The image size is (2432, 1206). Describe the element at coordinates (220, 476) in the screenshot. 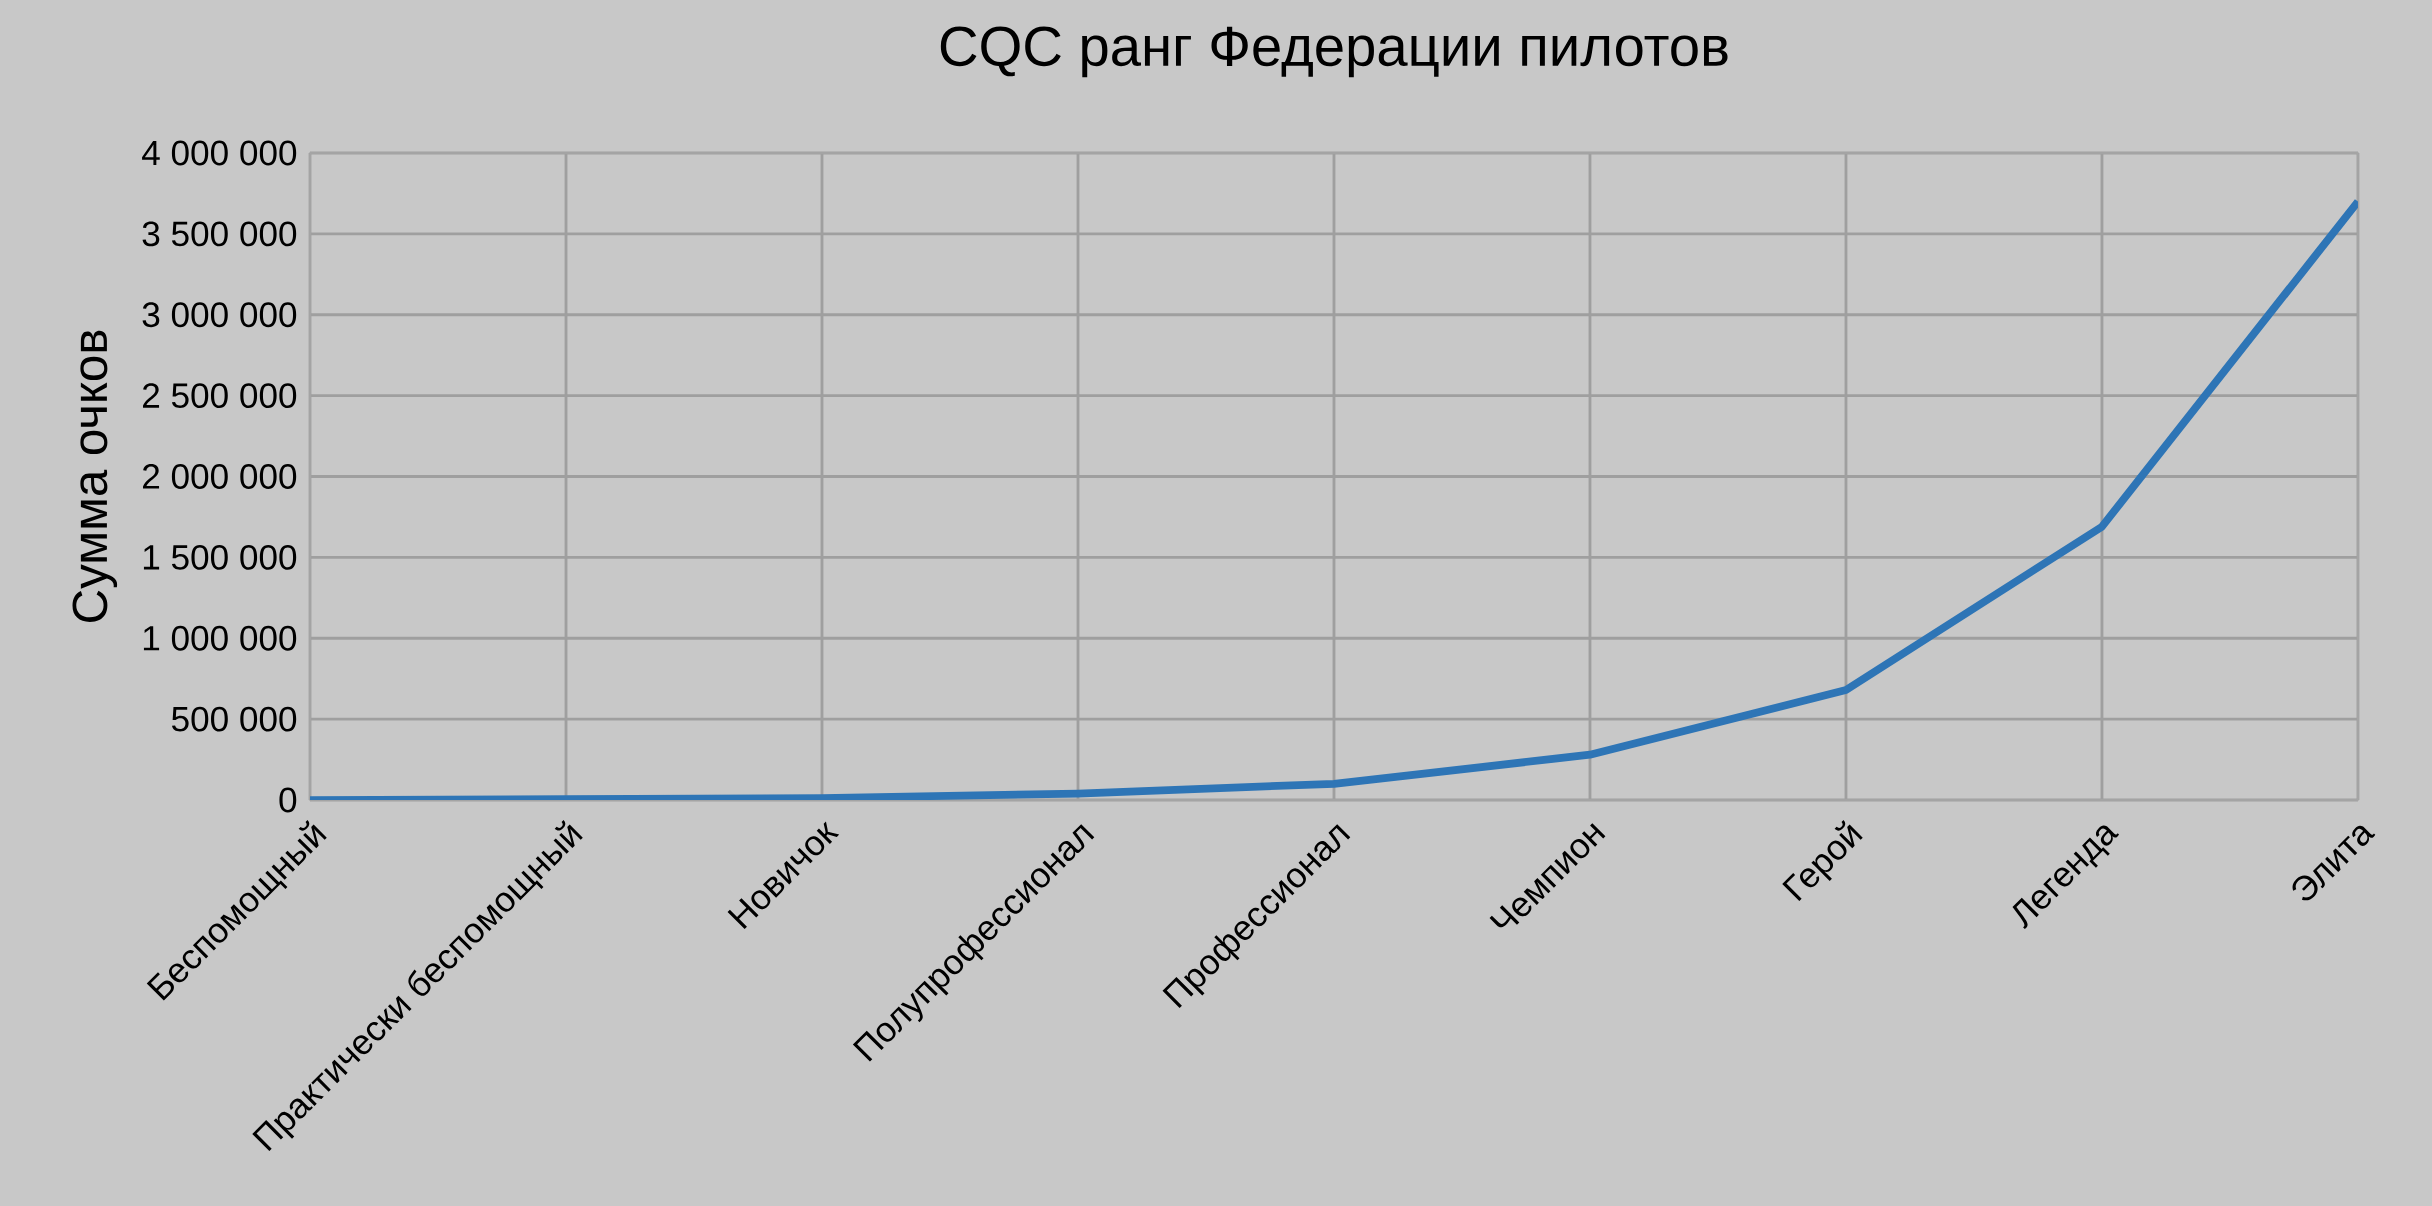

I see `y-tick-label: 2 000 000` at that location.